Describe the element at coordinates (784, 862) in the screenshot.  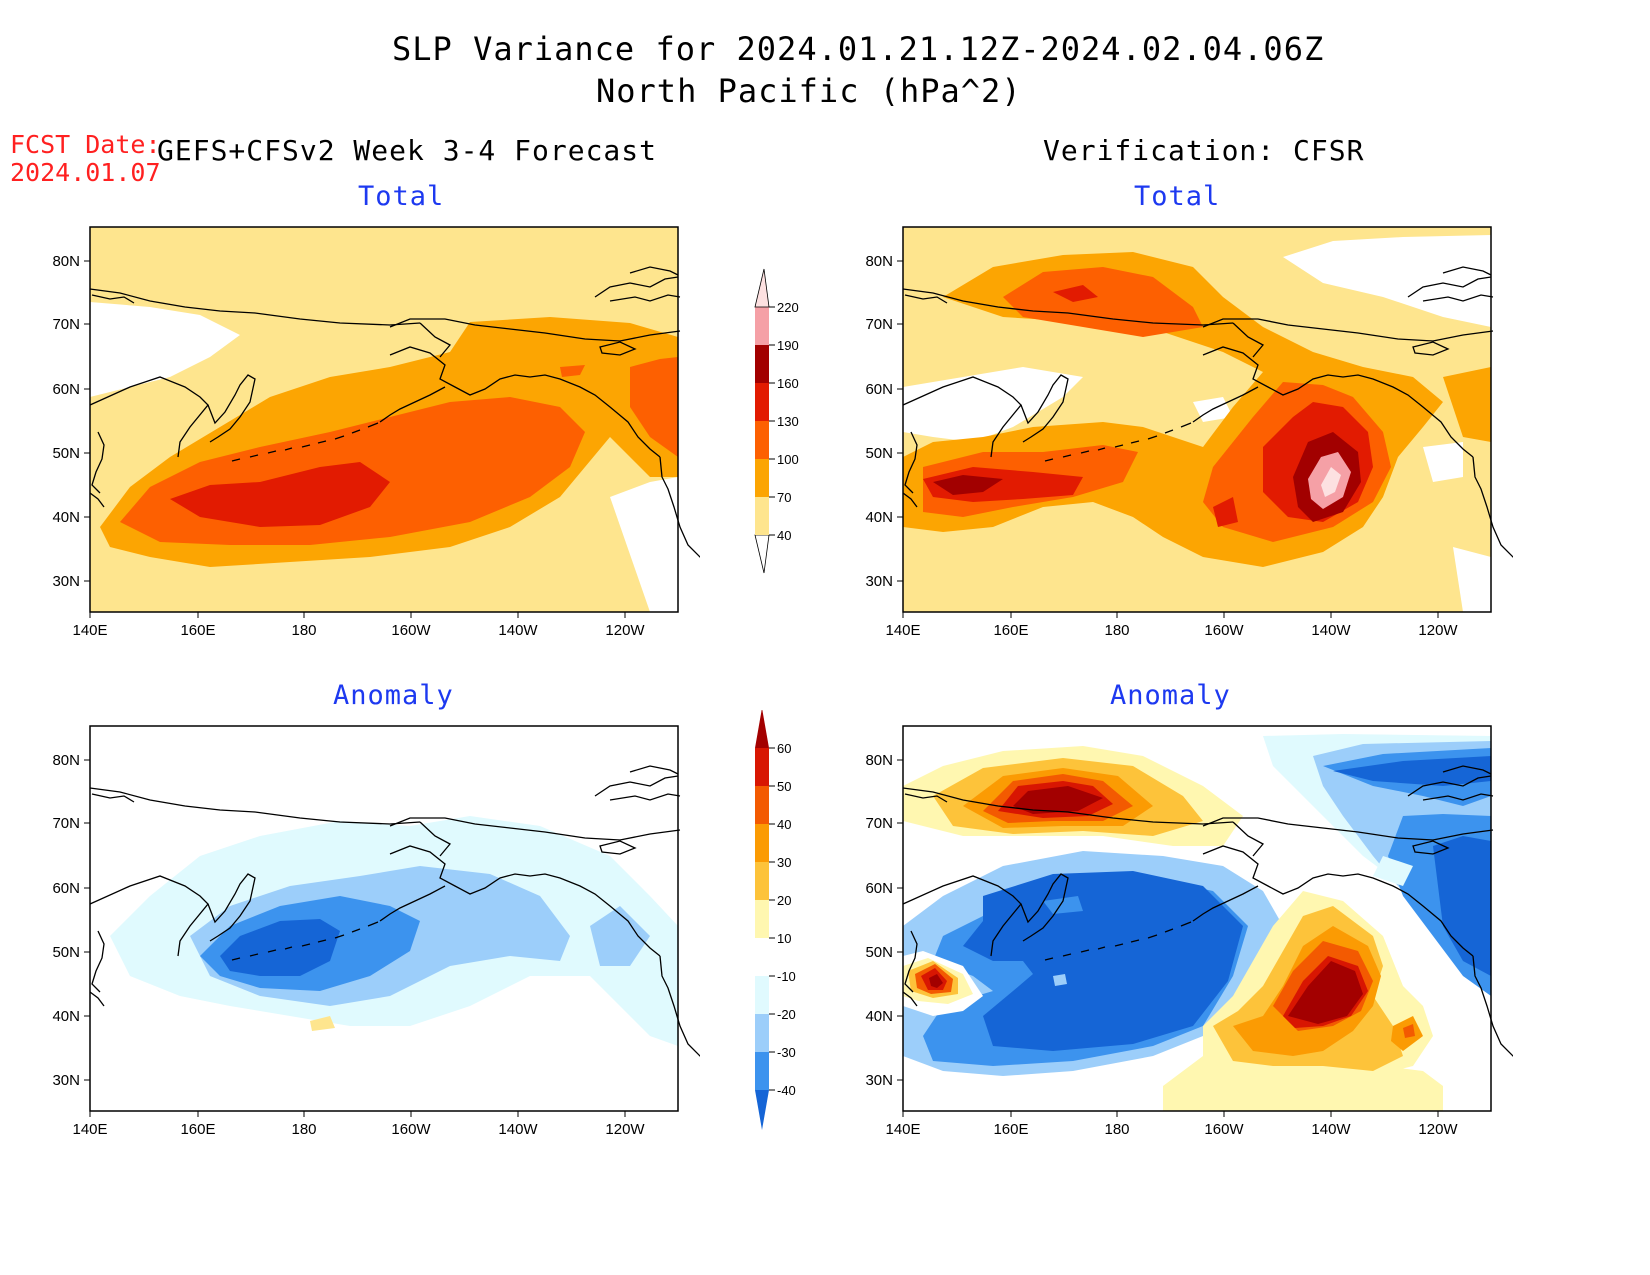
I see `colorbar-label: 30` at that location.